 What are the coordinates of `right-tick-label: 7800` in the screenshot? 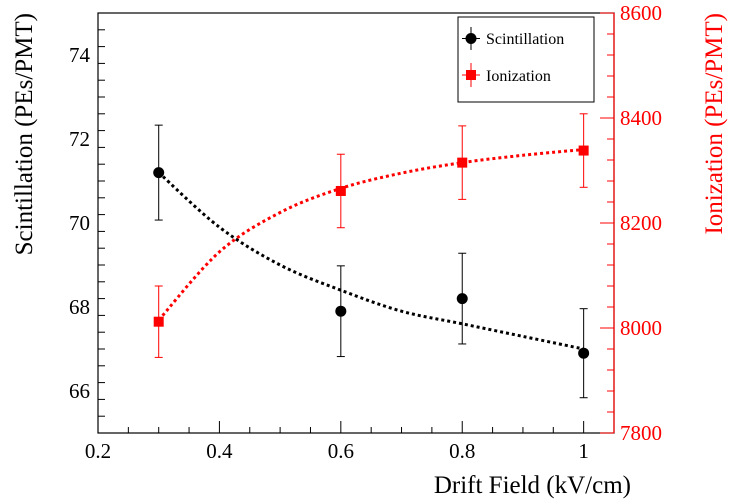 It's located at (641, 433).